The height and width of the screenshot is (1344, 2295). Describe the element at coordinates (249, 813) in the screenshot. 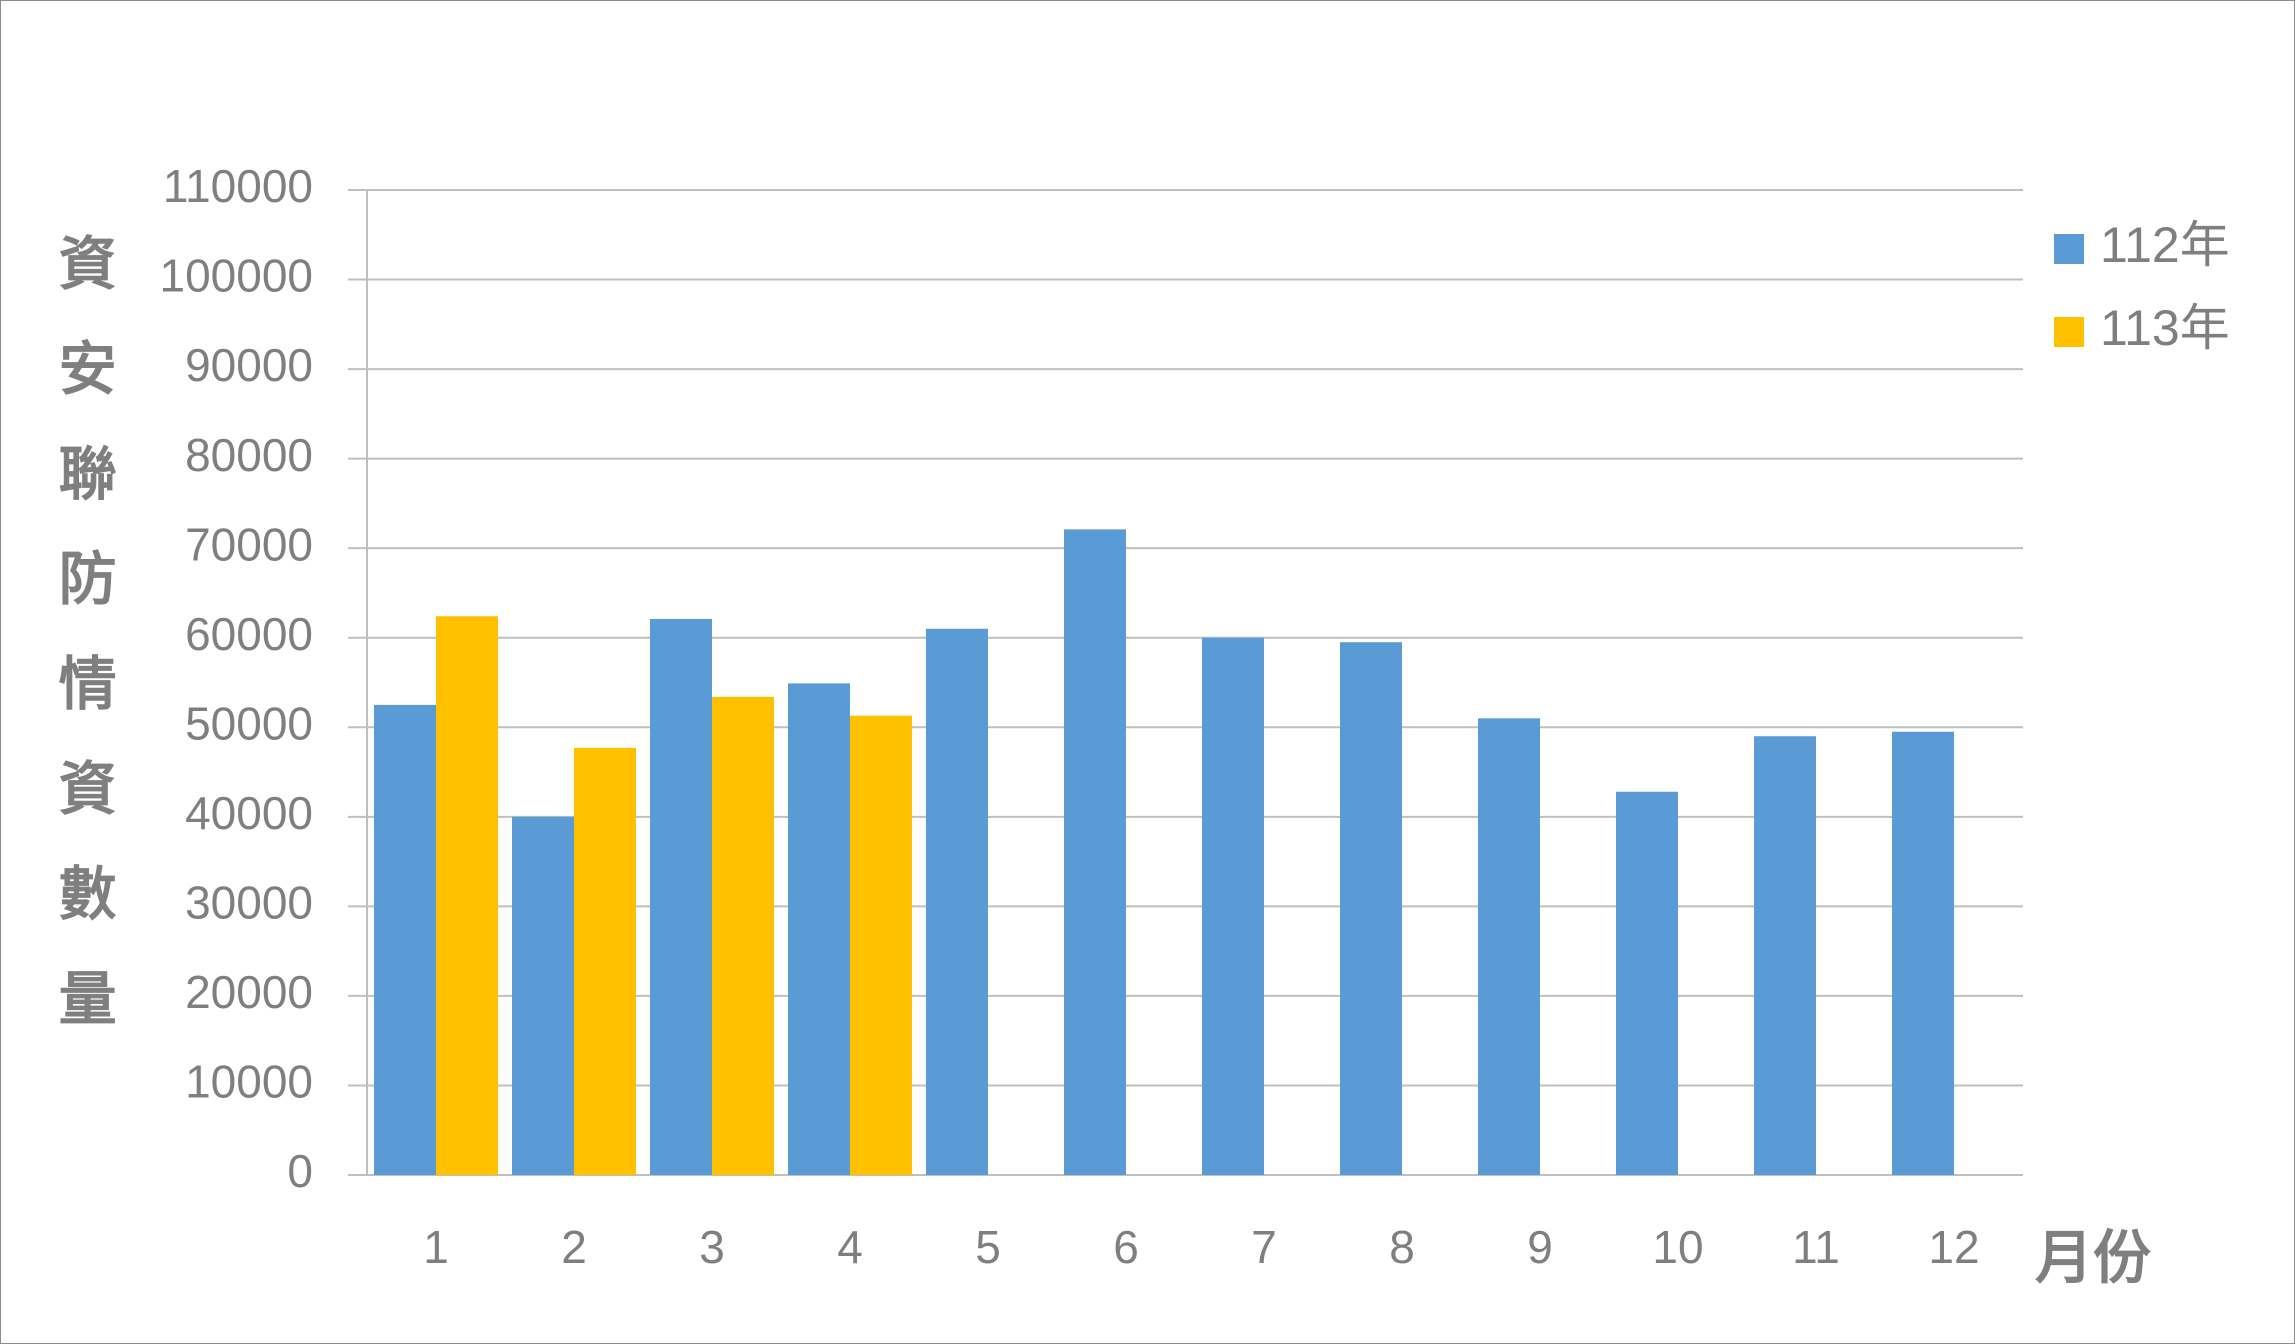

I see `y-tick-label: 40000` at that location.